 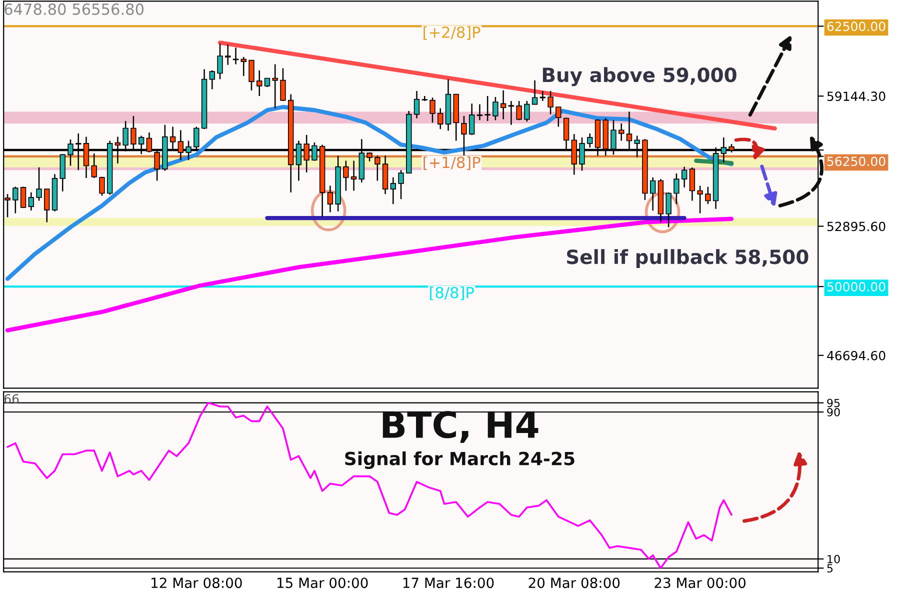 What do you see at coordinates (856, 227) in the screenshot?
I see `y-tick-label: 52895.60` at bounding box center [856, 227].